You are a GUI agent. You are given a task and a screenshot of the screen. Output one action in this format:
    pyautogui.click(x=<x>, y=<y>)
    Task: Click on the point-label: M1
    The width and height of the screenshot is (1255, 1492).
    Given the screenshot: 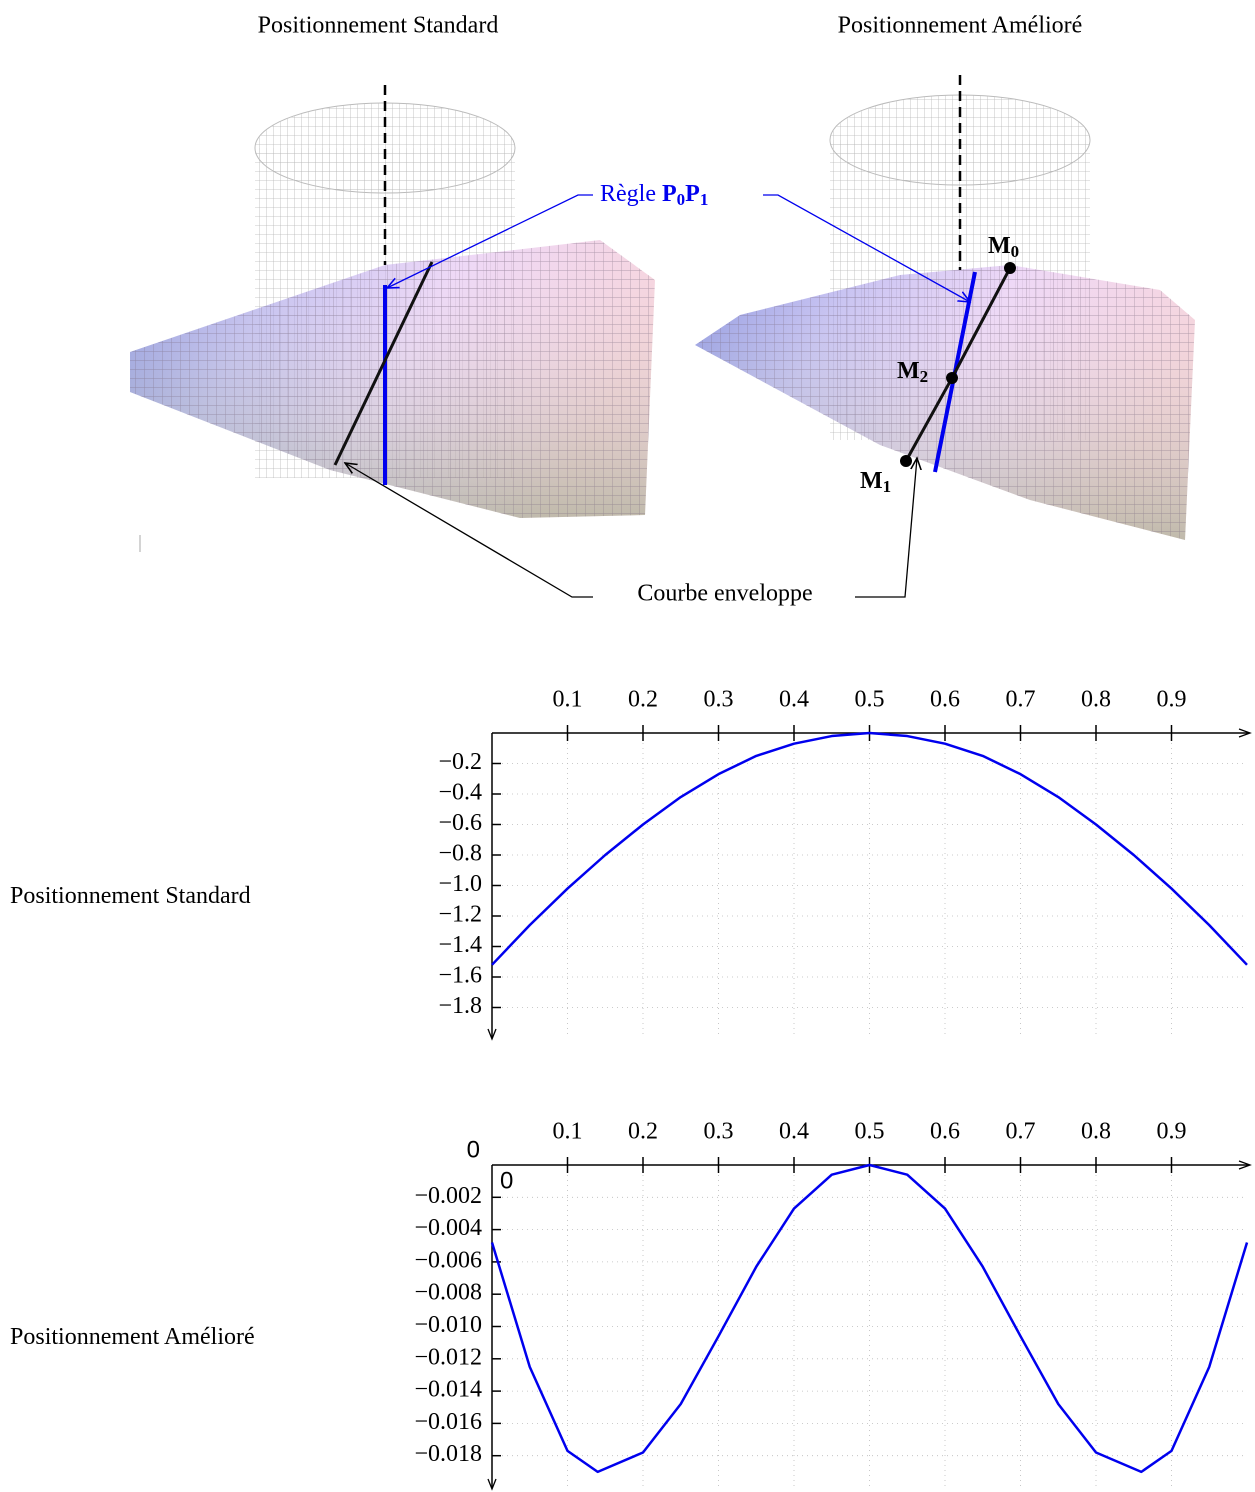 What is the action you would take?
    pyautogui.click(x=875, y=482)
    